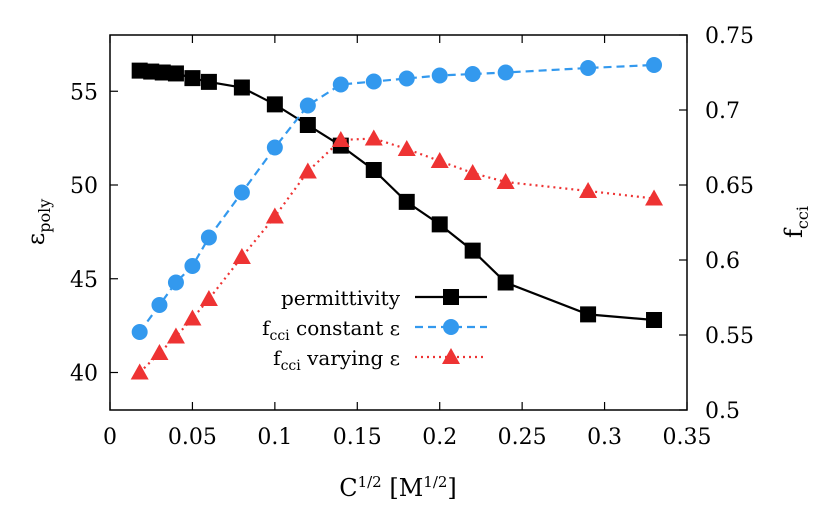  I want to click on legend-marker-fcci-constant, so click(451, 327).